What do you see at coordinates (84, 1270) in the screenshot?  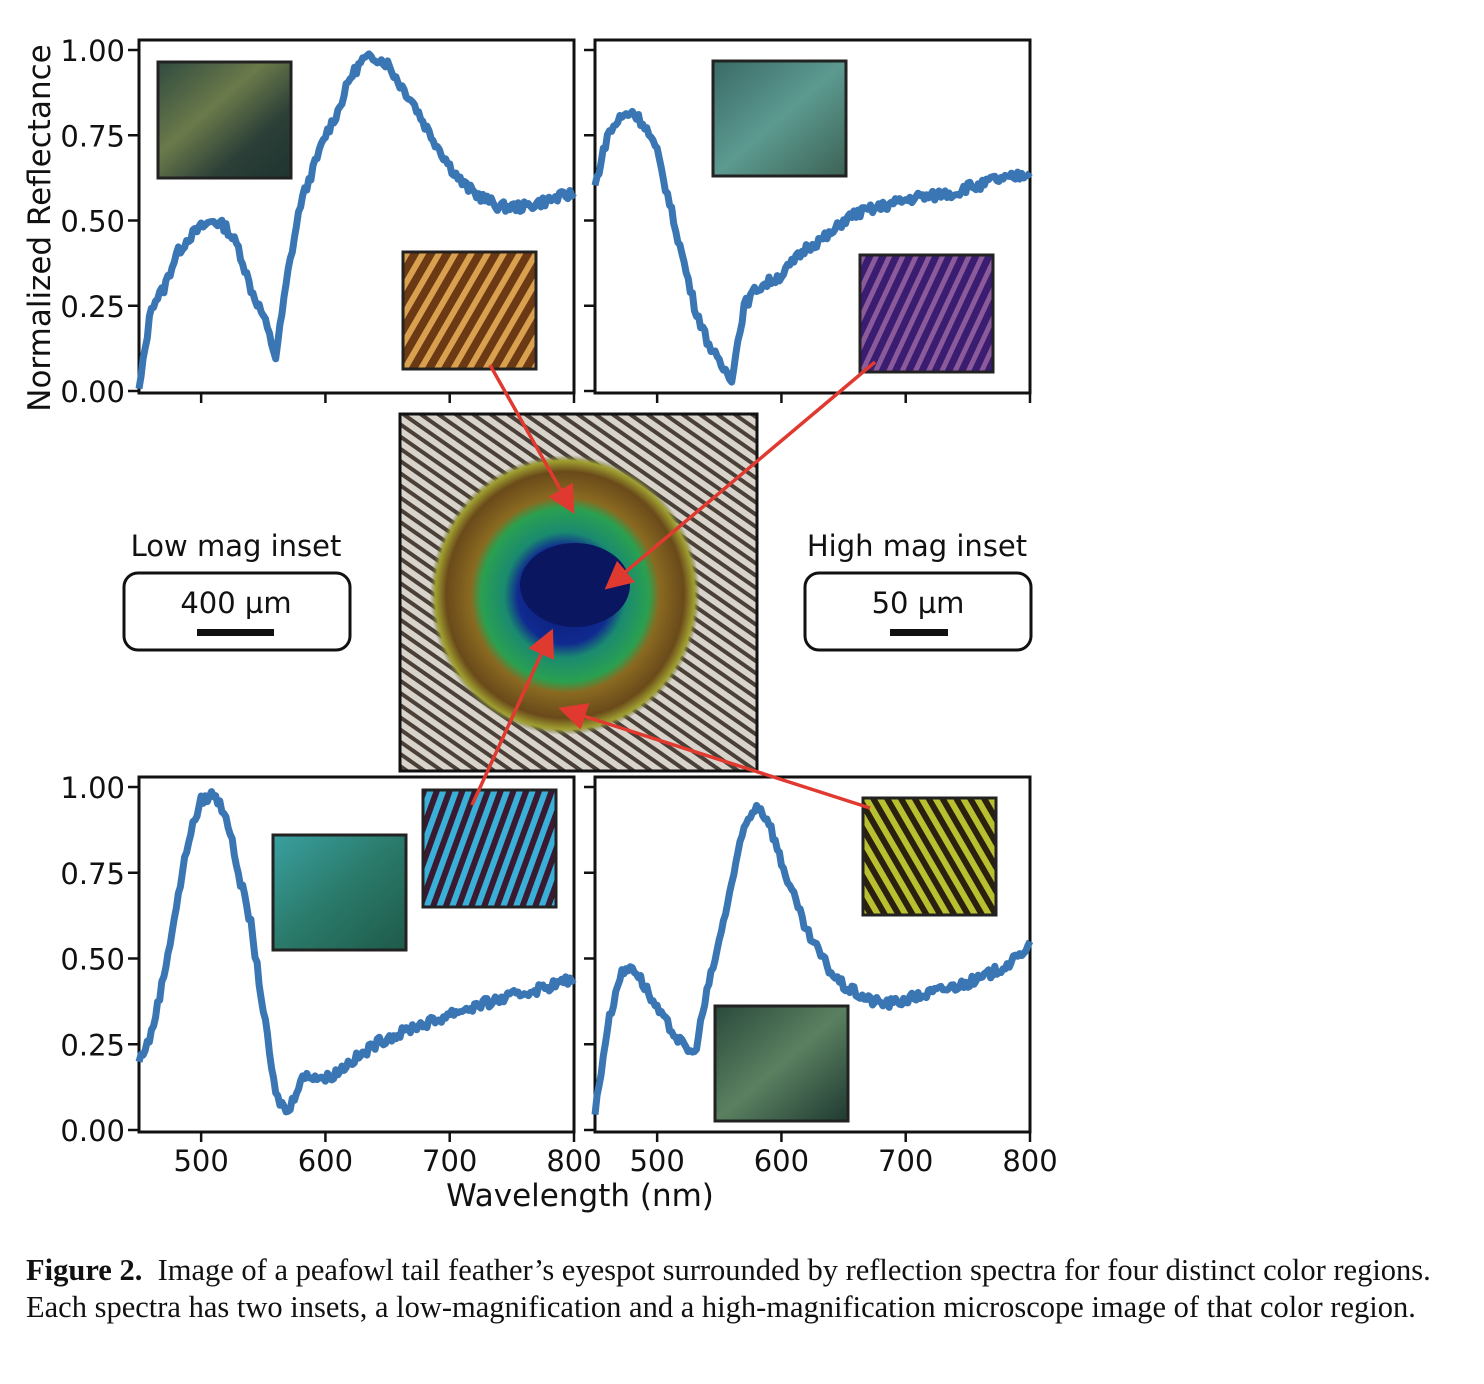 I see `caption-label: Figure 2.` at bounding box center [84, 1270].